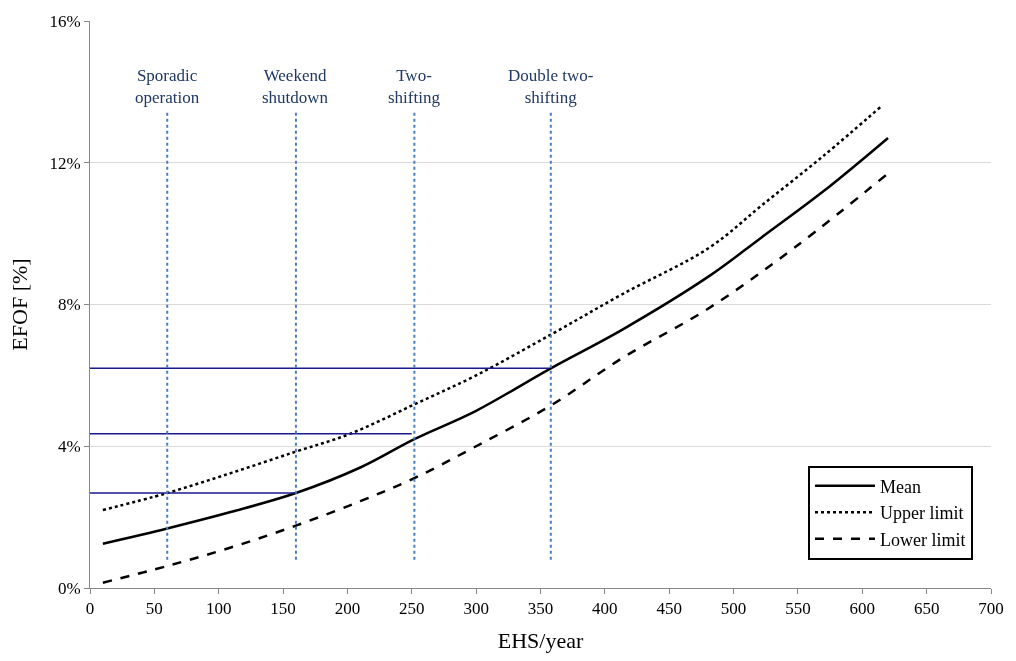 The image size is (1016, 661). I want to click on ref-line-label: Sporadic operation, so click(167, 87).